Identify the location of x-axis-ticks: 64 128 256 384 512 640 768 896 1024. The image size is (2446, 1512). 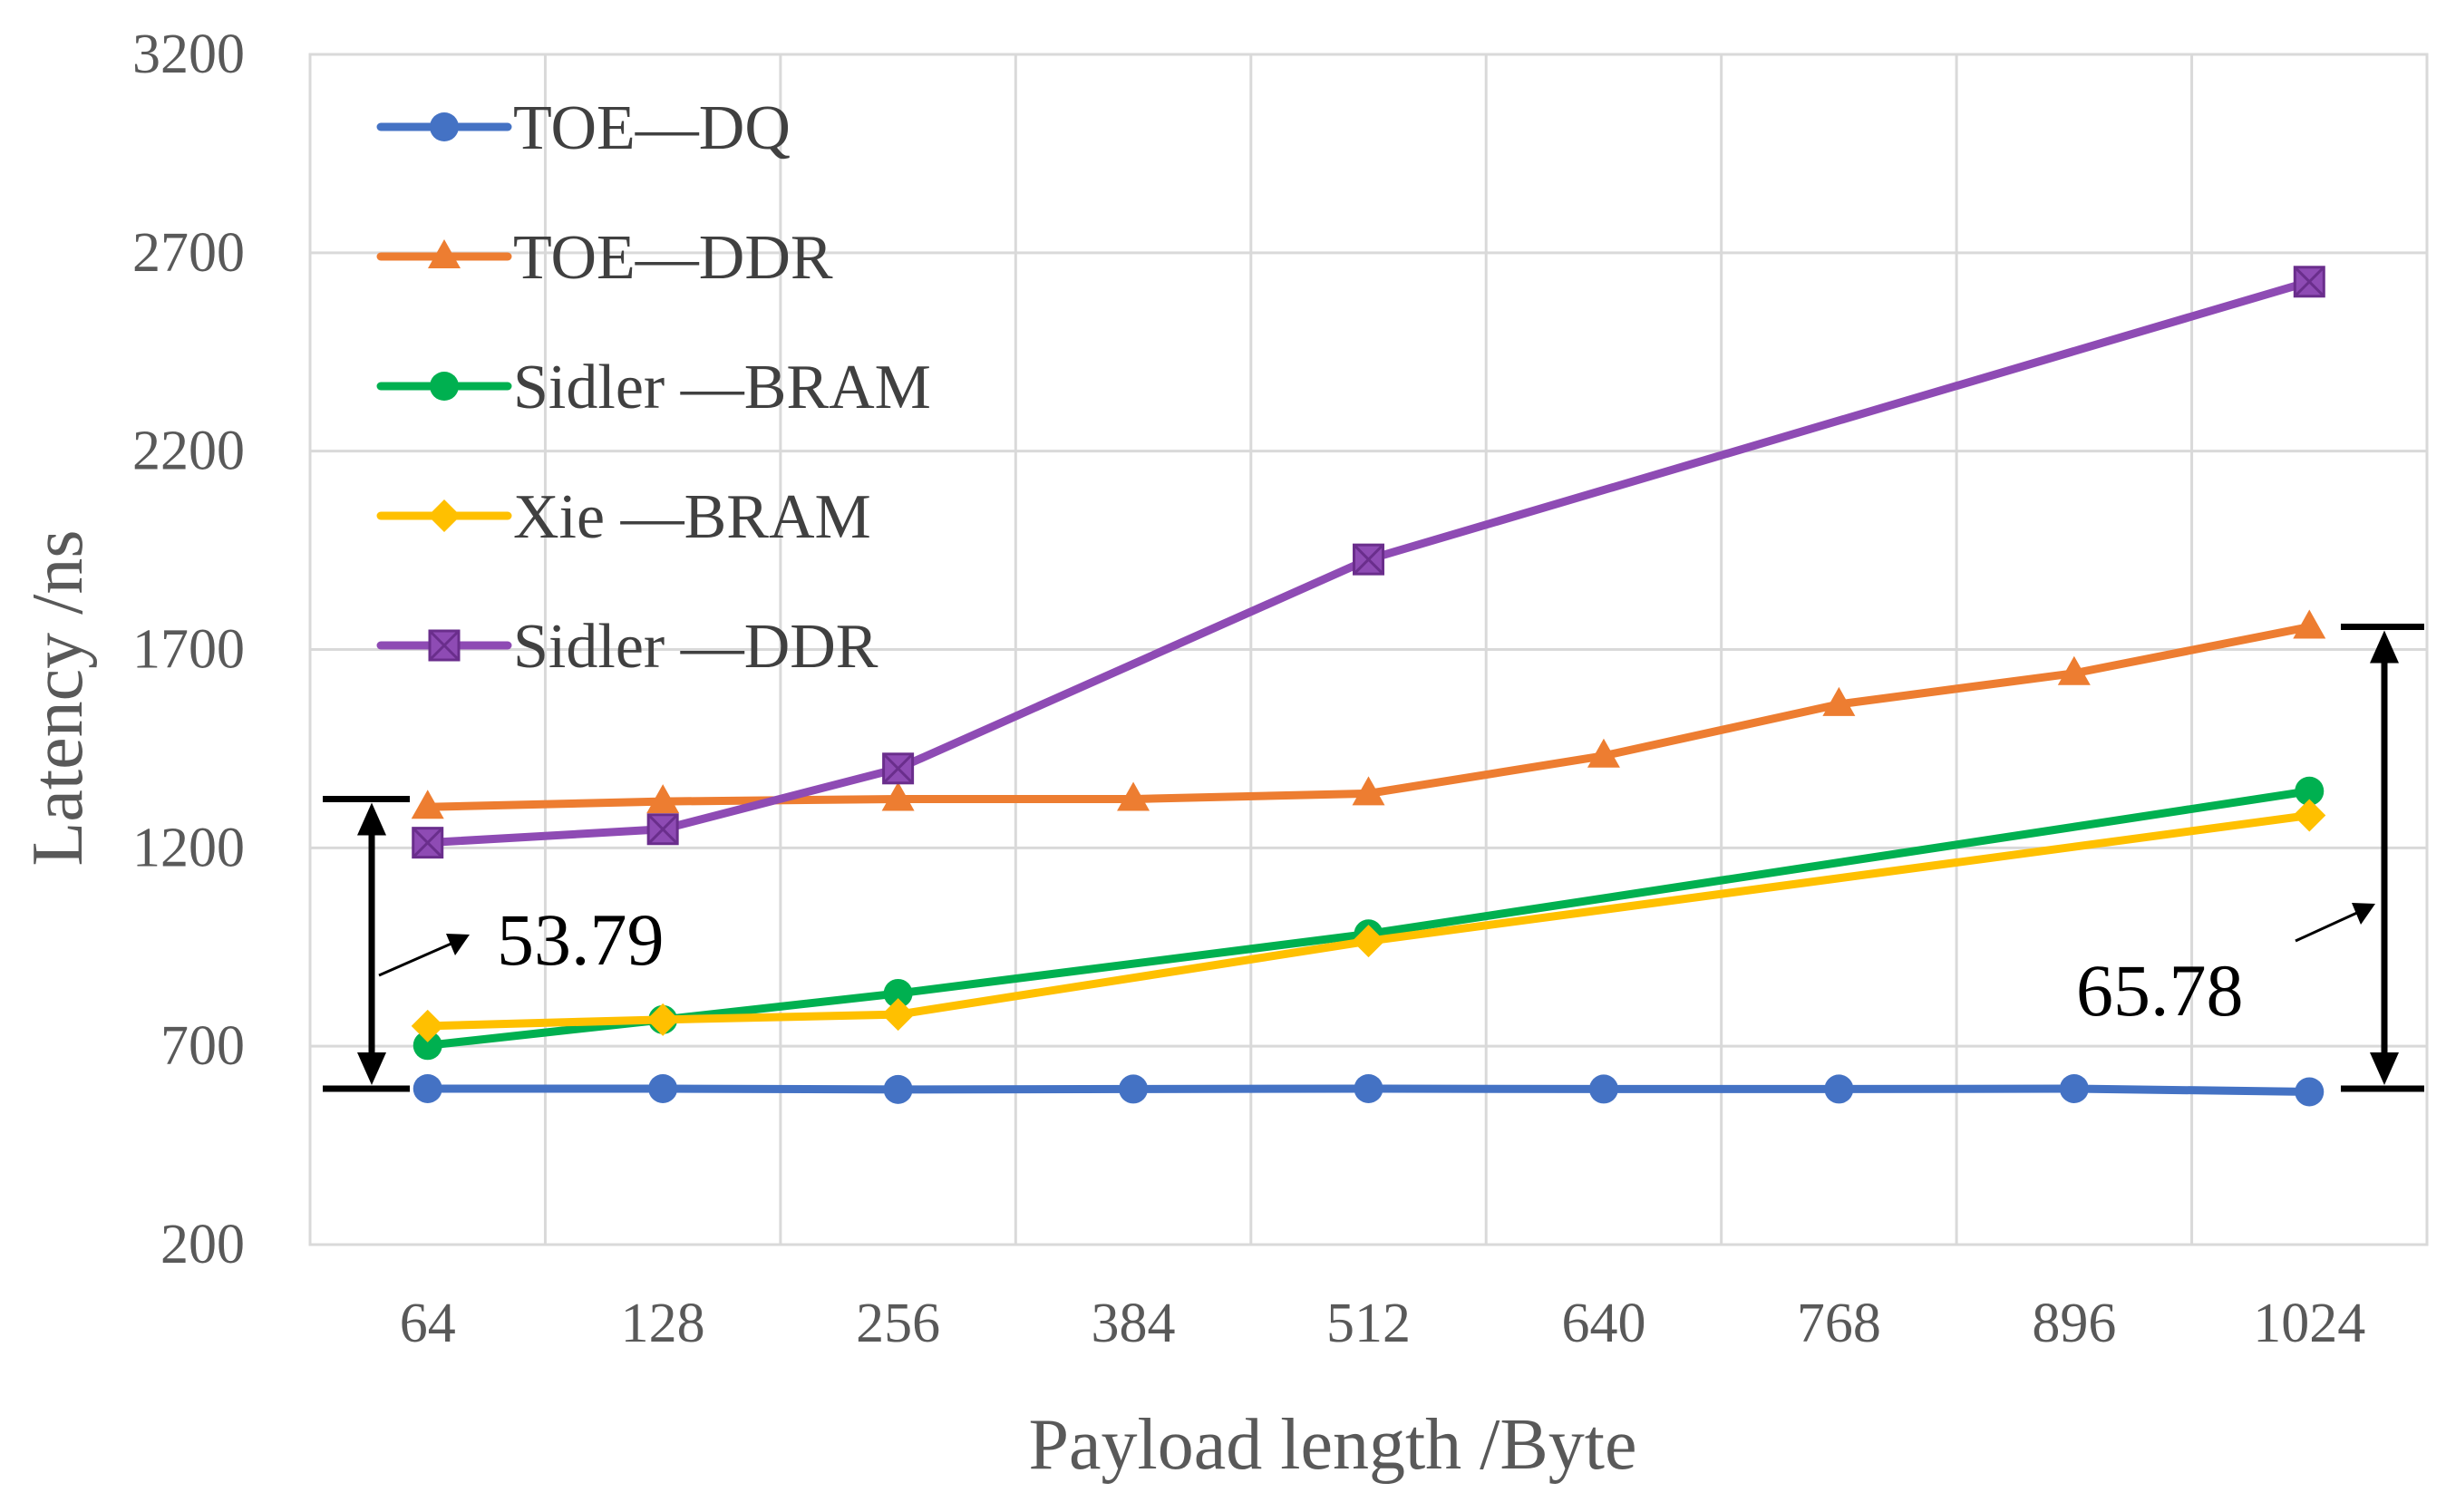
(1383, 1324).